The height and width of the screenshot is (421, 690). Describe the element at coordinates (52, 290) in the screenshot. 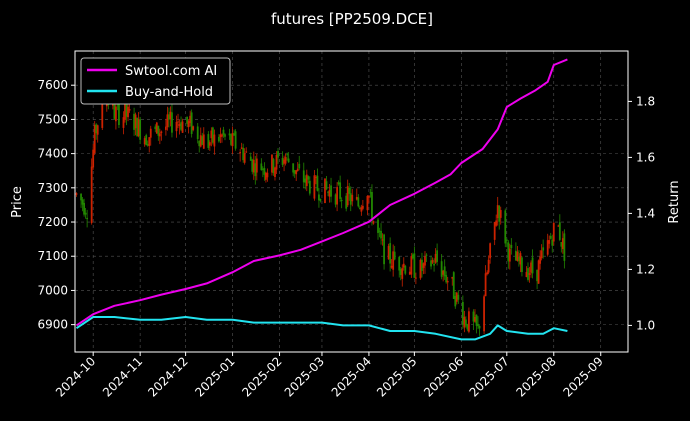

I see `y-tick-label: 7000` at that location.